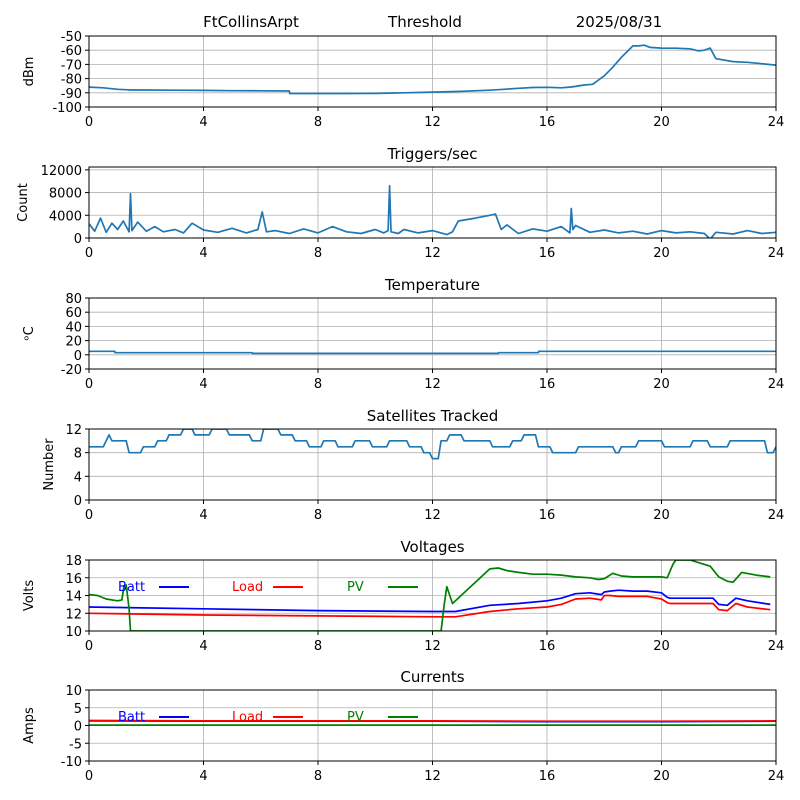  Describe the element at coordinates (23, 202) in the screenshot. I see `y-axis-label: Count` at that location.